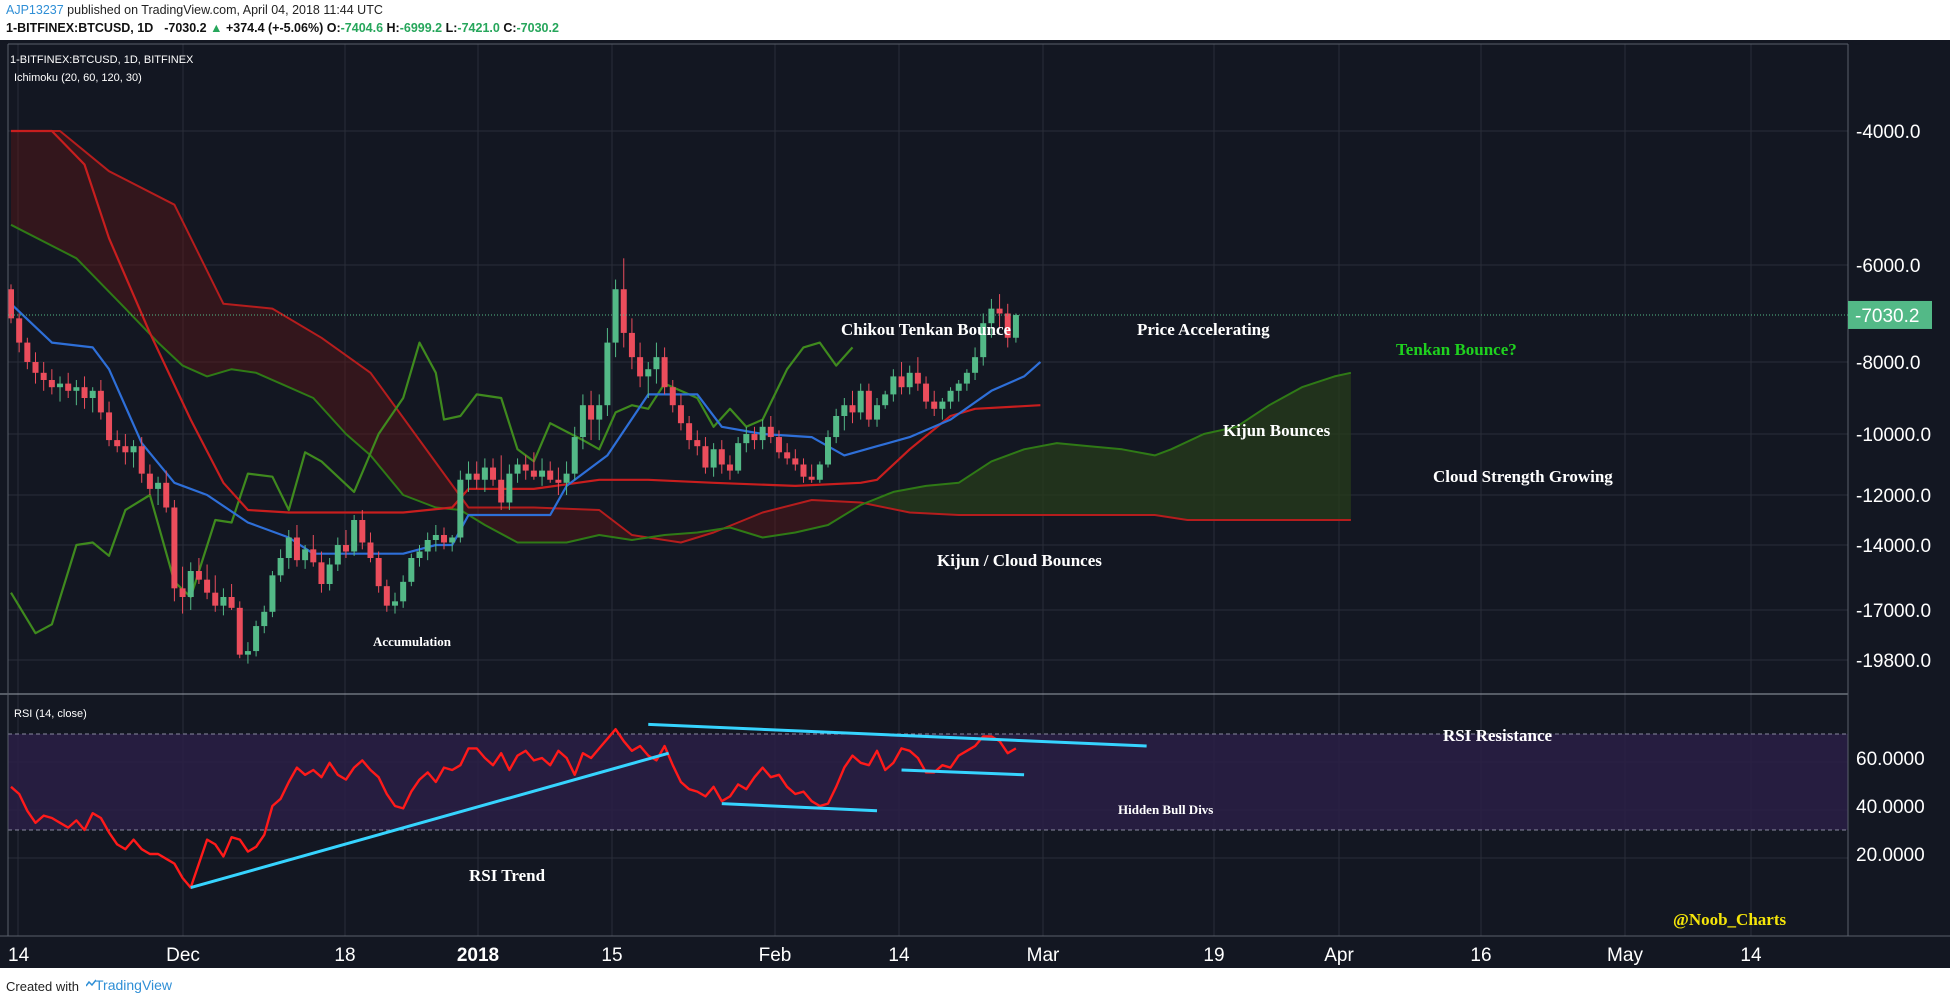 This screenshot has width=1950, height=1005. What do you see at coordinates (1890, 807) in the screenshot?
I see `rsi-tick-label: 40.0000` at bounding box center [1890, 807].